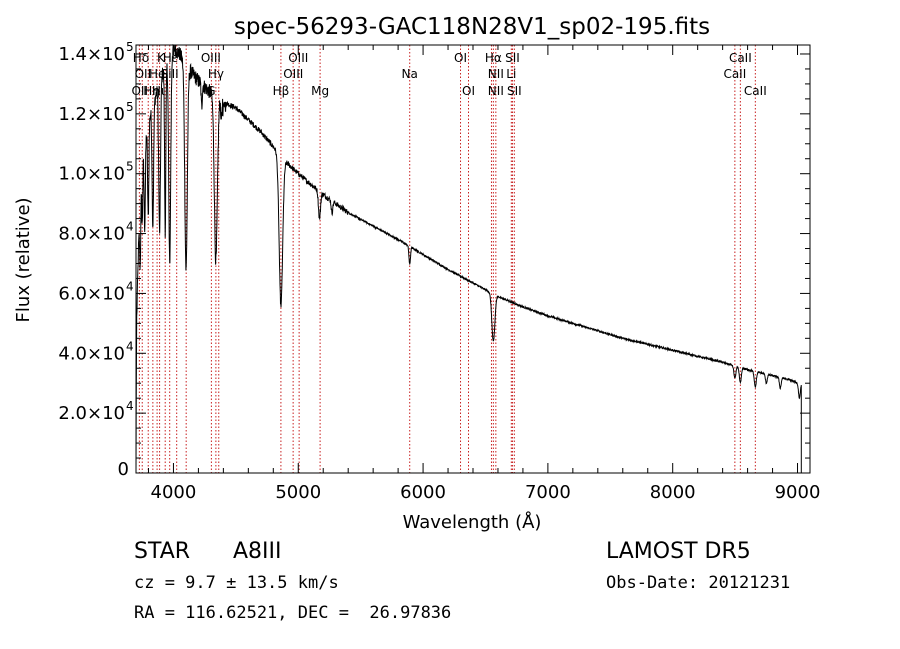 The image size is (900, 649). I want to click on x-tick-label: 8000, so click(673, 492).